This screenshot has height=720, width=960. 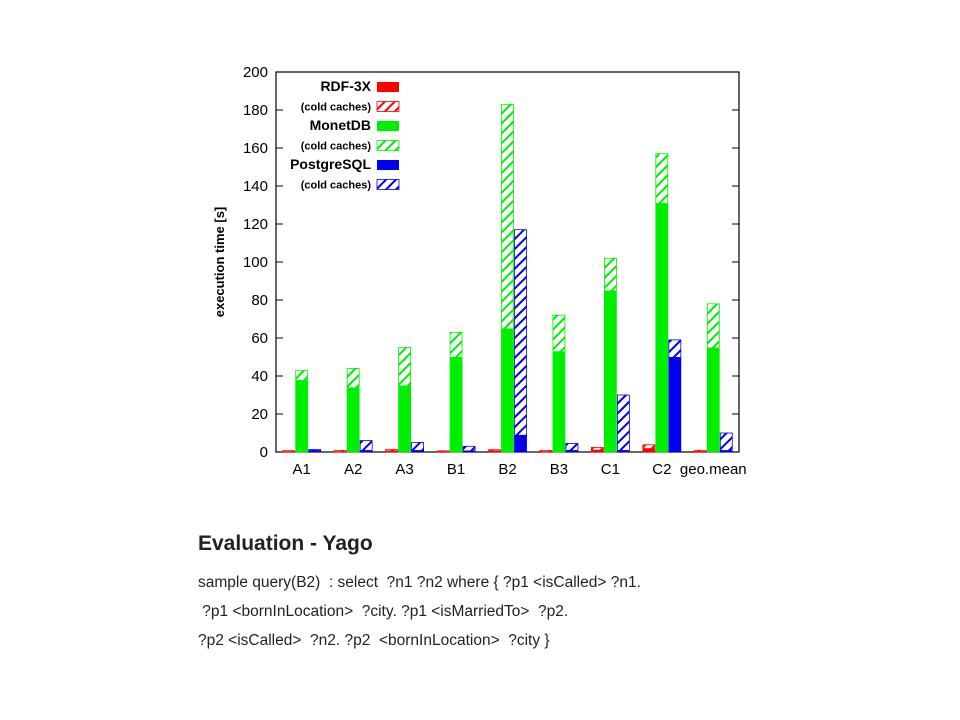 What do you see at coordinates (285, 543) in the screenshot?
I see `slide-title: Evaluation - Yago` at bounding box center [285, 543].